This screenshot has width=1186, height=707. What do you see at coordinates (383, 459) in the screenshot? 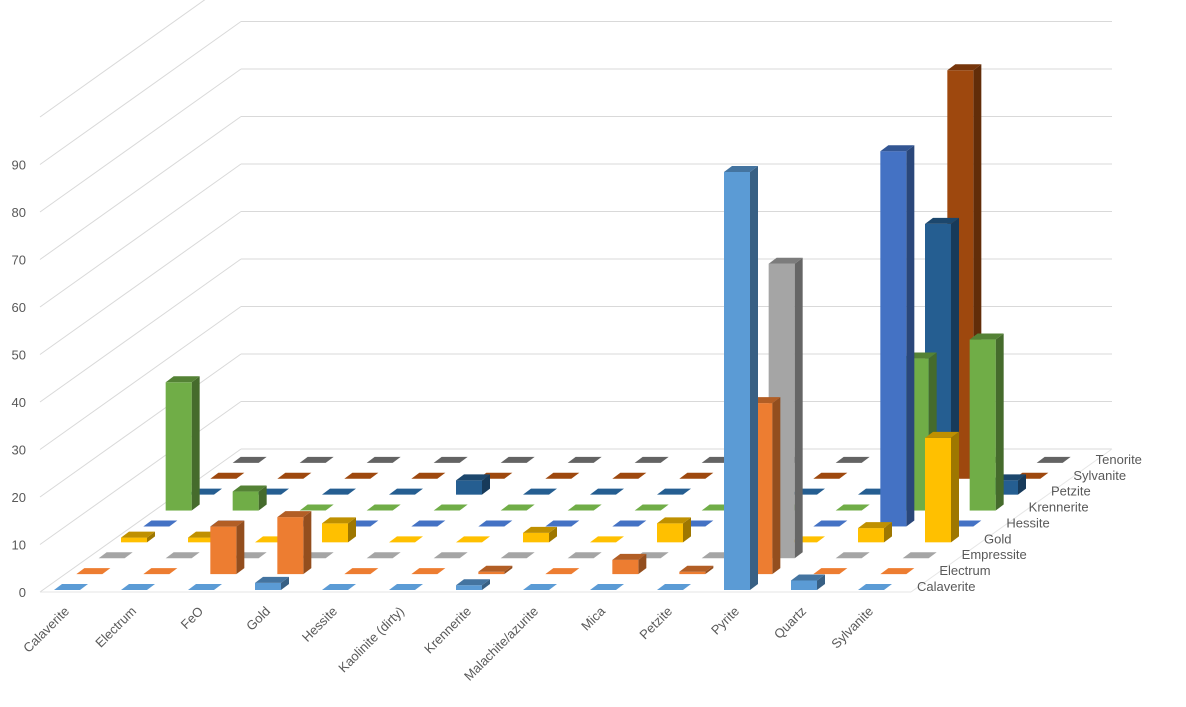
I see `bar-tenorite-feo` at bounding box center [383, 459].